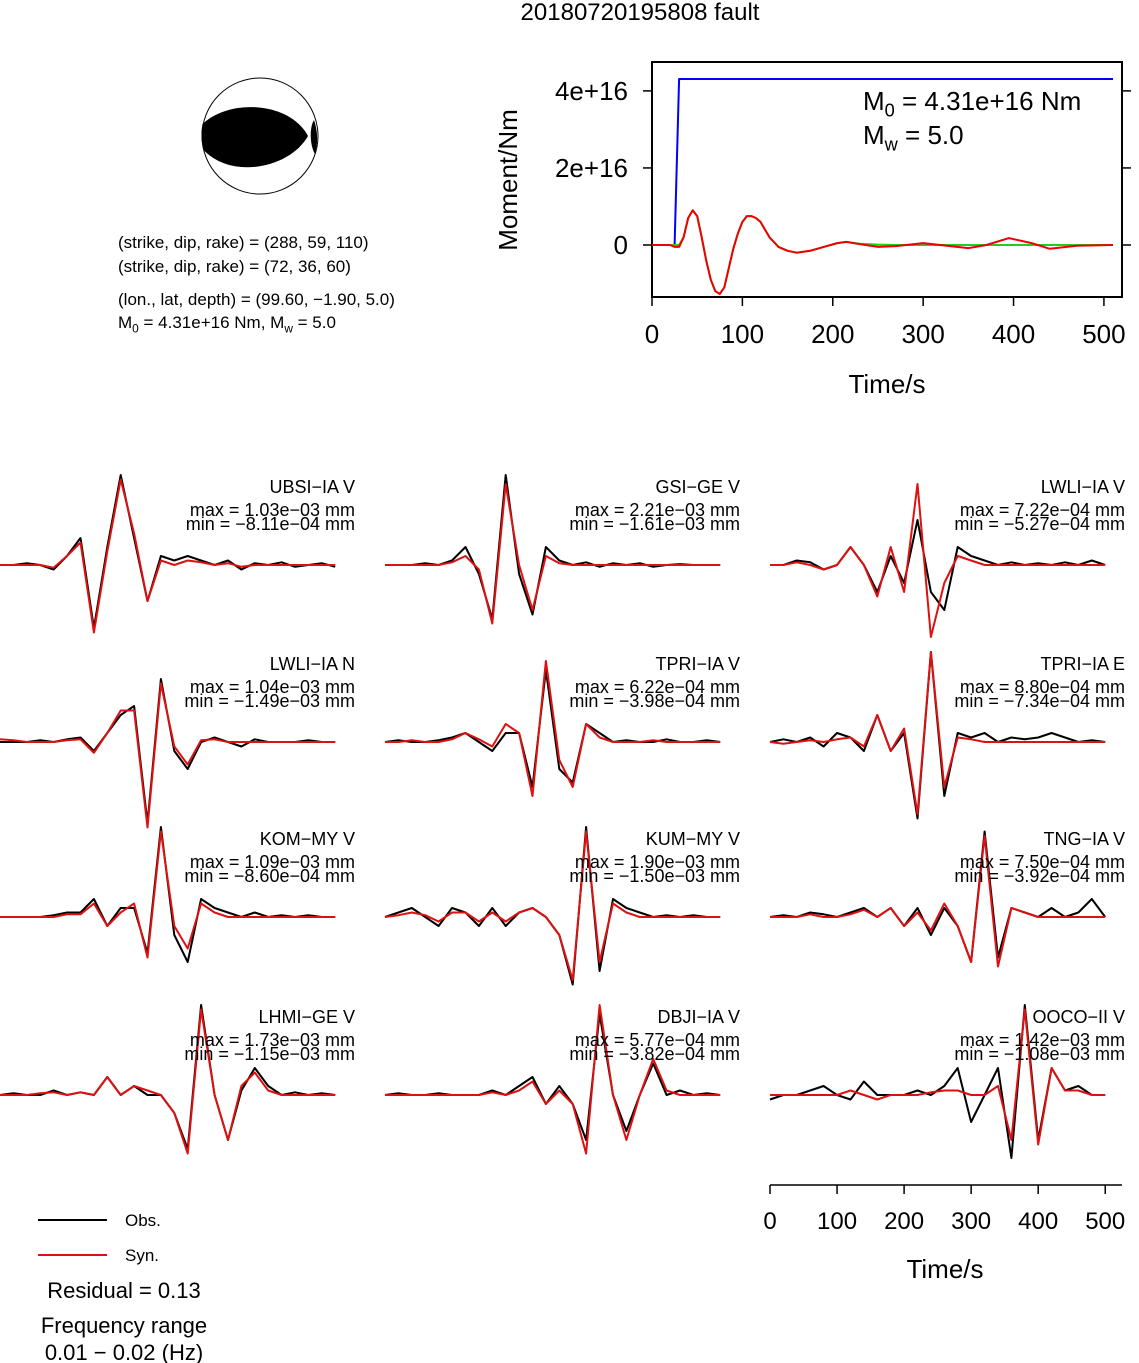  What do you see at coordinates (591, 91) in the screenshot?
I see `y-tick-label: 4e+16` at bounding box center [591, 91].